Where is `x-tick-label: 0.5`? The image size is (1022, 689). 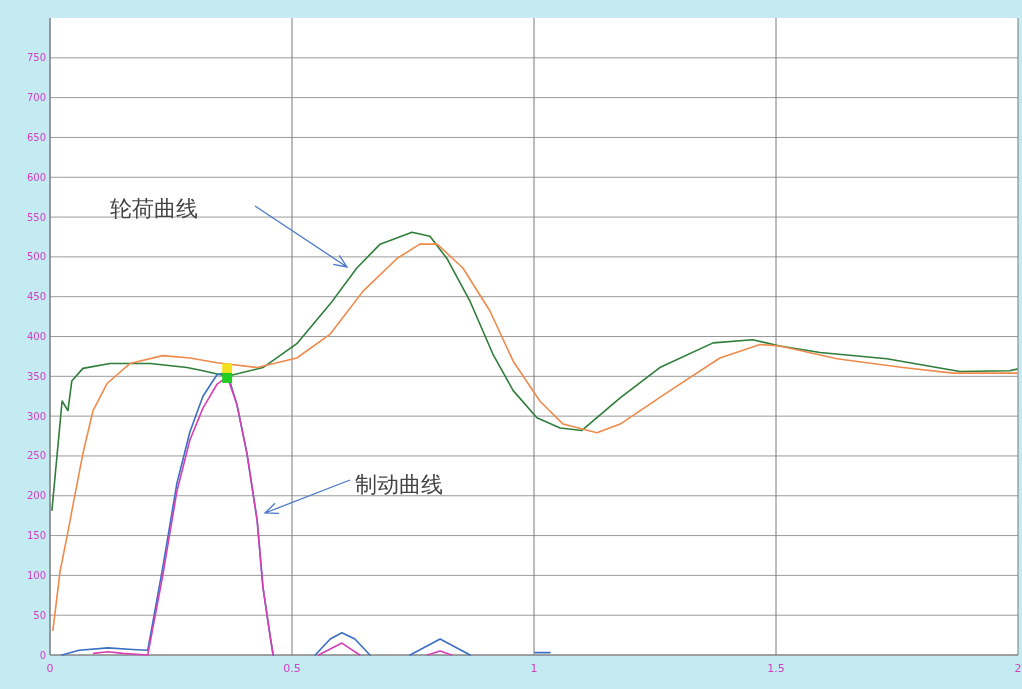
x-tick-label: 0.5 is located at coordinates (292, 668).